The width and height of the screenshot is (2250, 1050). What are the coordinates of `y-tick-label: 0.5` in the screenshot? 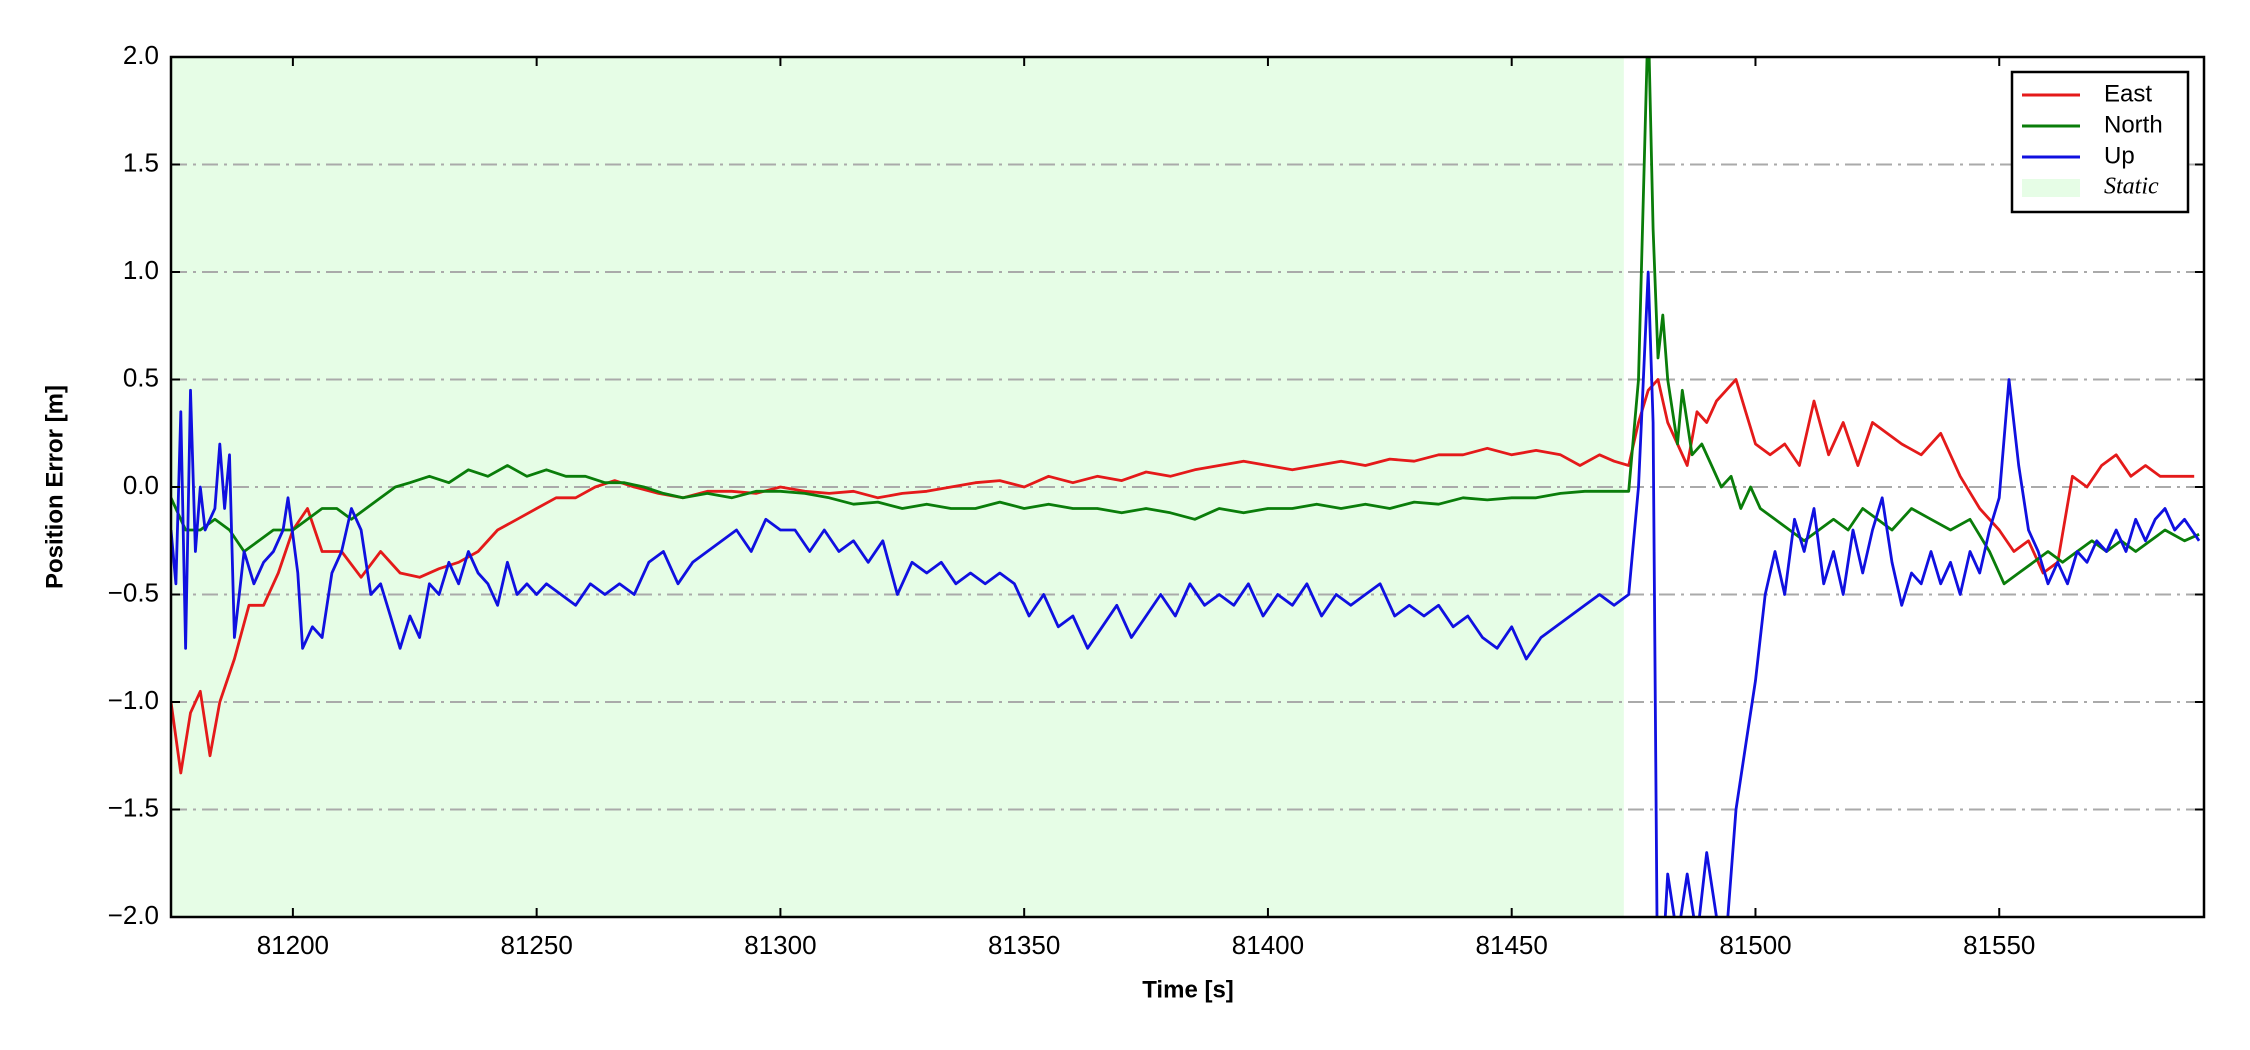 It's located at (141, 377).